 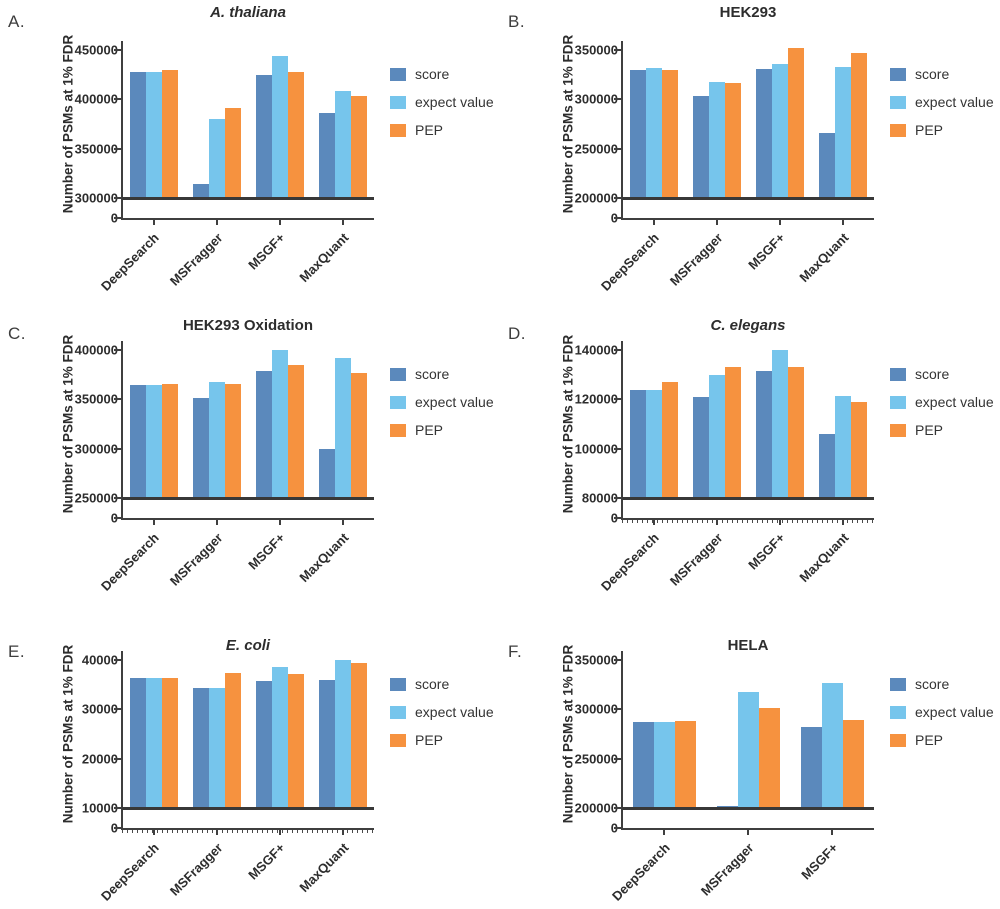 What do you see at coordinates (748, 645) in the screenshot?
I see `chart-title: HELA` at bounding box center [748, 645].